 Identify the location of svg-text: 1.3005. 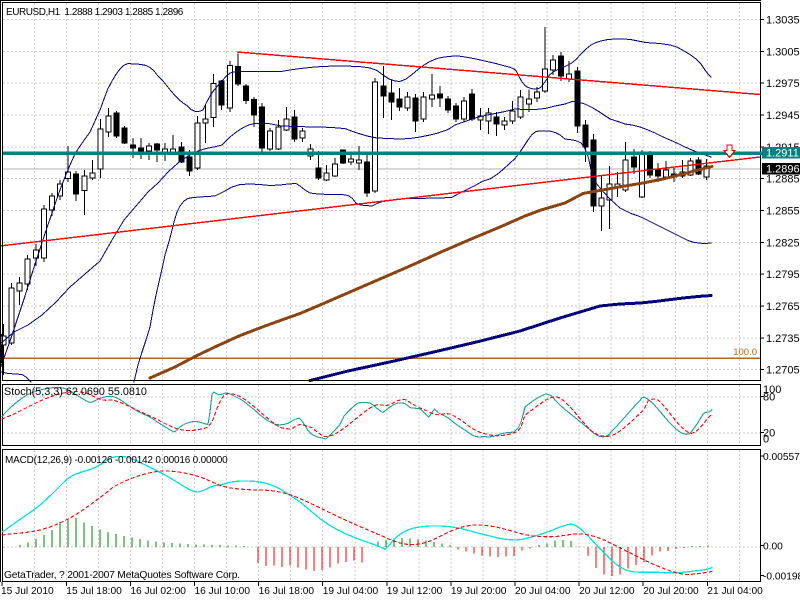
(783, 52).